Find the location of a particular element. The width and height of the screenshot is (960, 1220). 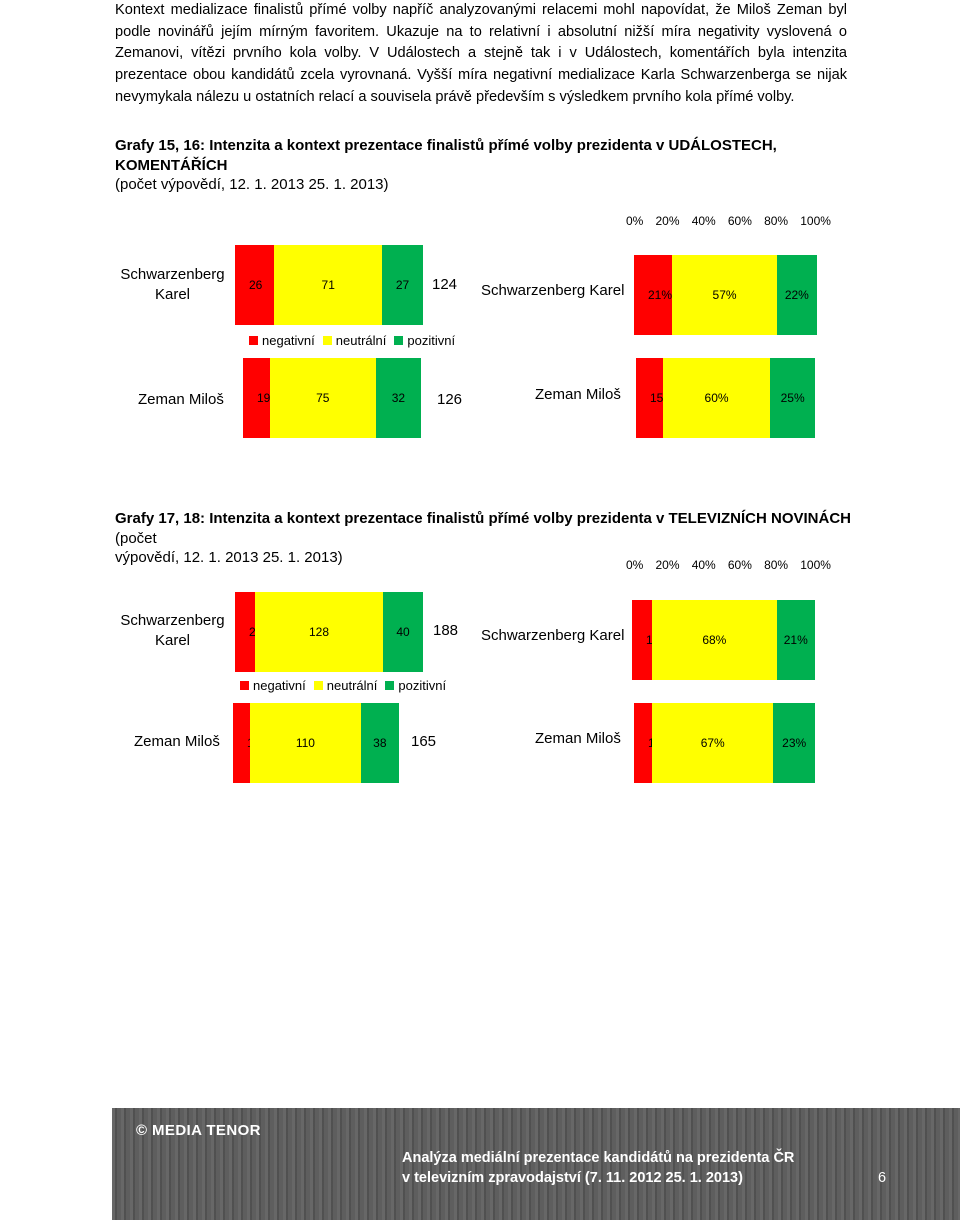

segment-negativni: 21% is located at coordinates (653, 295).